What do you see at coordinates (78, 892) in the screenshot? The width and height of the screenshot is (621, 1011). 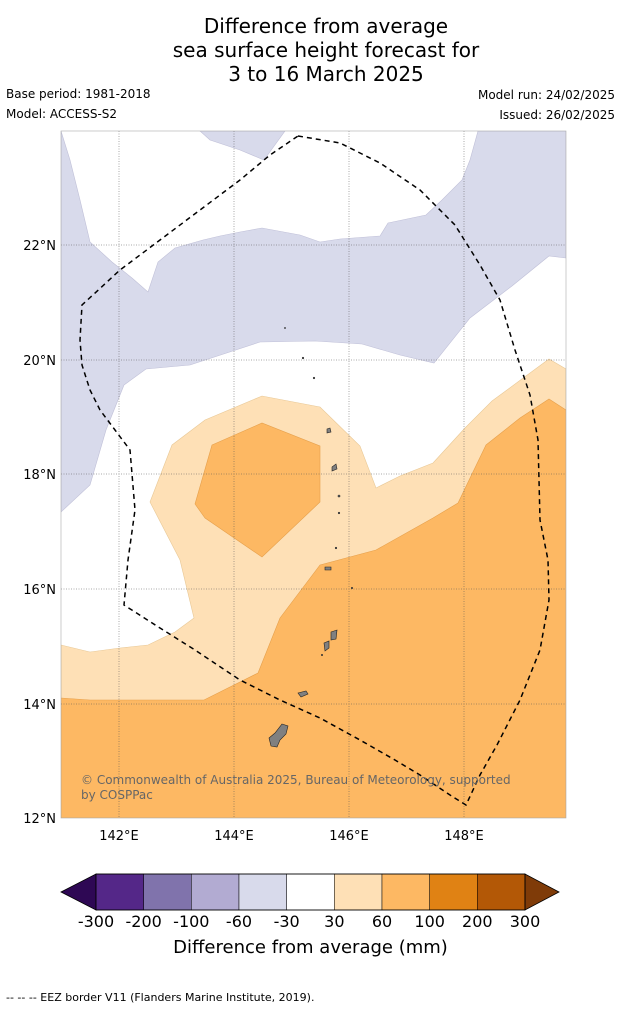 I see `colorbar-left-arrow` at bounding box center [78, 892].